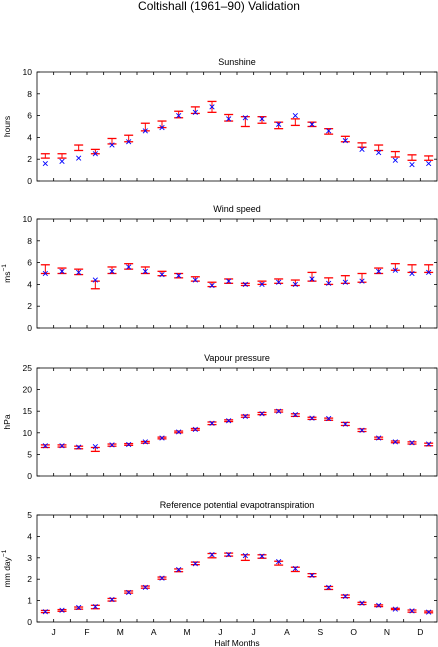 The image size is (438, 647). What do you see at coordinates (29, 622) in the screenshot?
I see `y-tick-label: 0` at bounding box center [29, 622].